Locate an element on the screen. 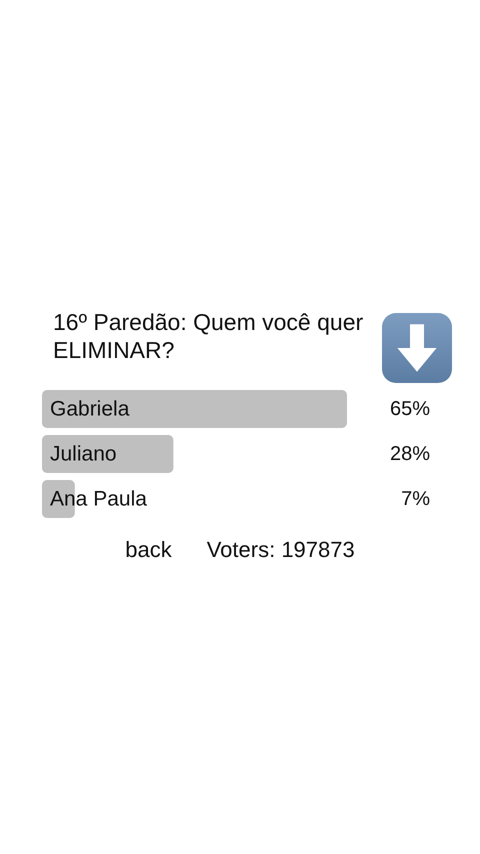 Image resolution: width=480 pixels, height=854 pixels. data-label: 65% is located at coordinates (410, 409).